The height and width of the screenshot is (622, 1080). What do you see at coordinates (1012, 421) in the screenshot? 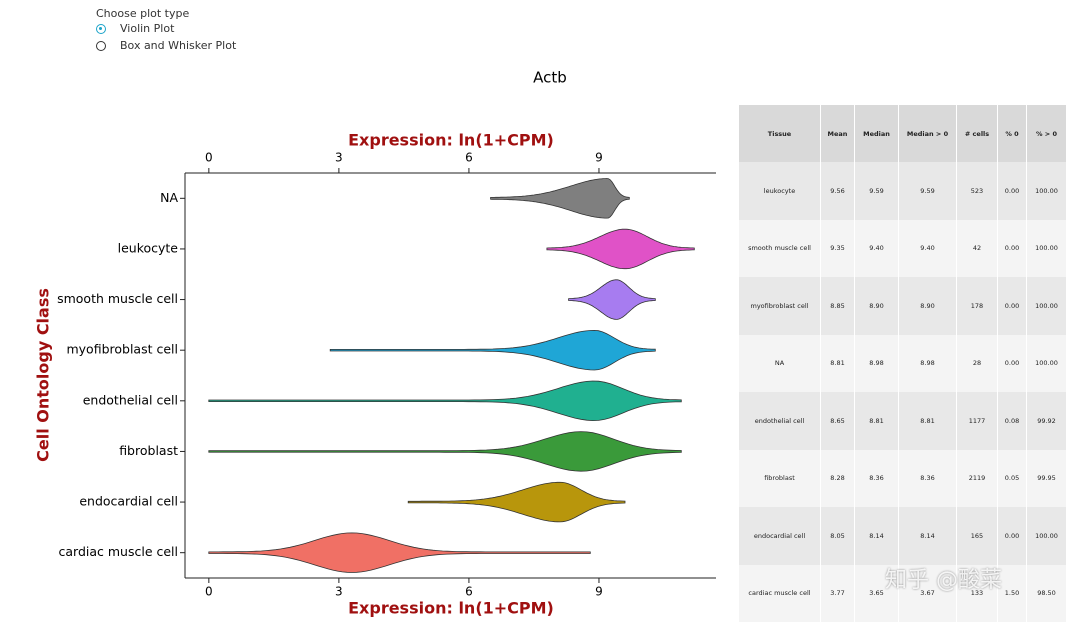
I see `table-cell: 0.08` at bounding box center [1012, 421].